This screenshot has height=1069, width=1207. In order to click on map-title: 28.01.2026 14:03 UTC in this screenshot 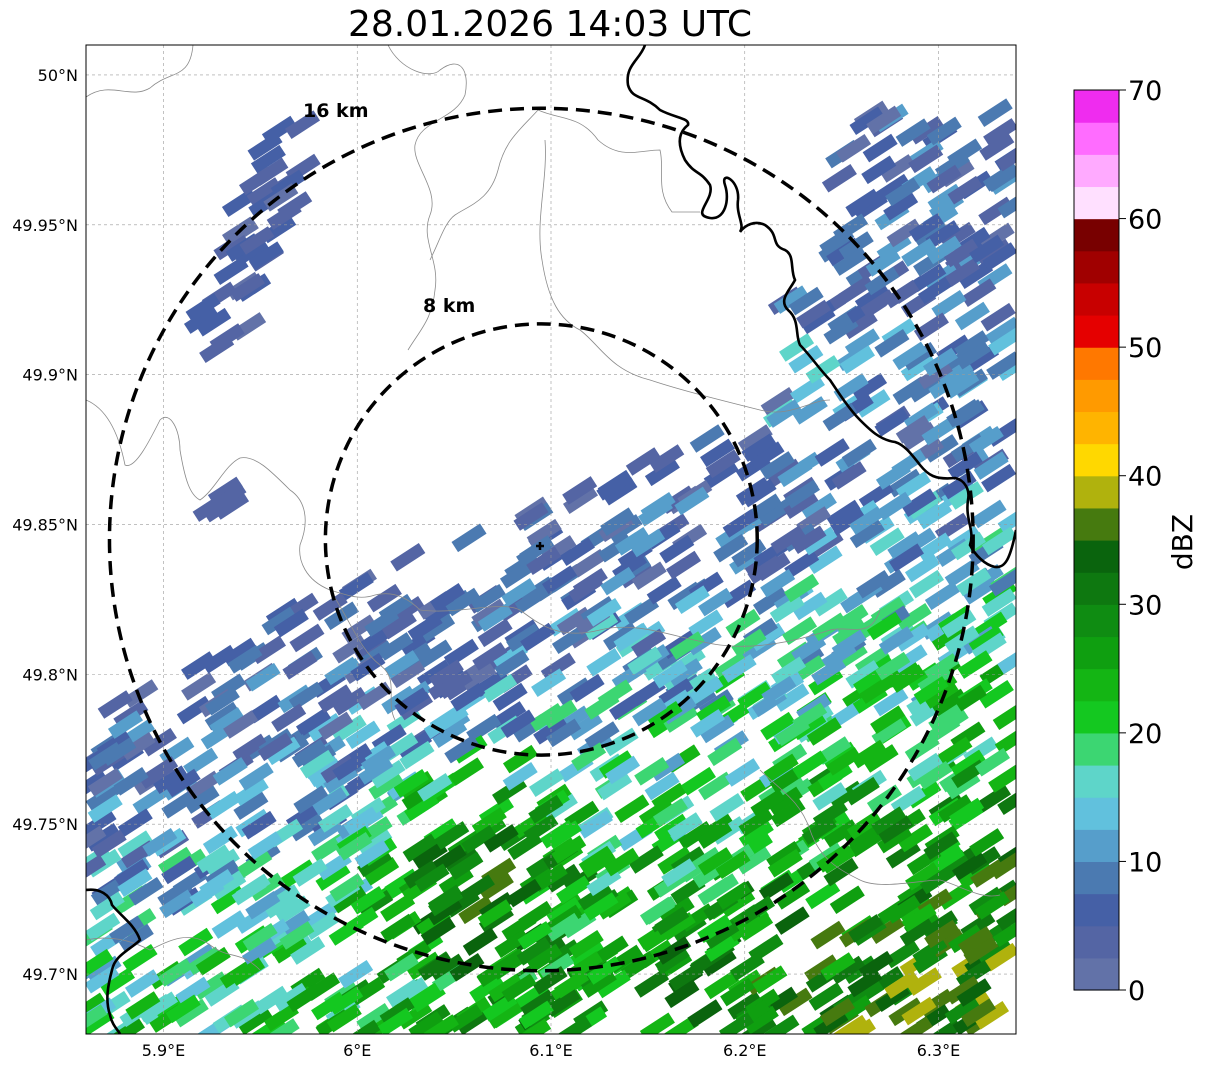, I will do `click(550, 24)`.